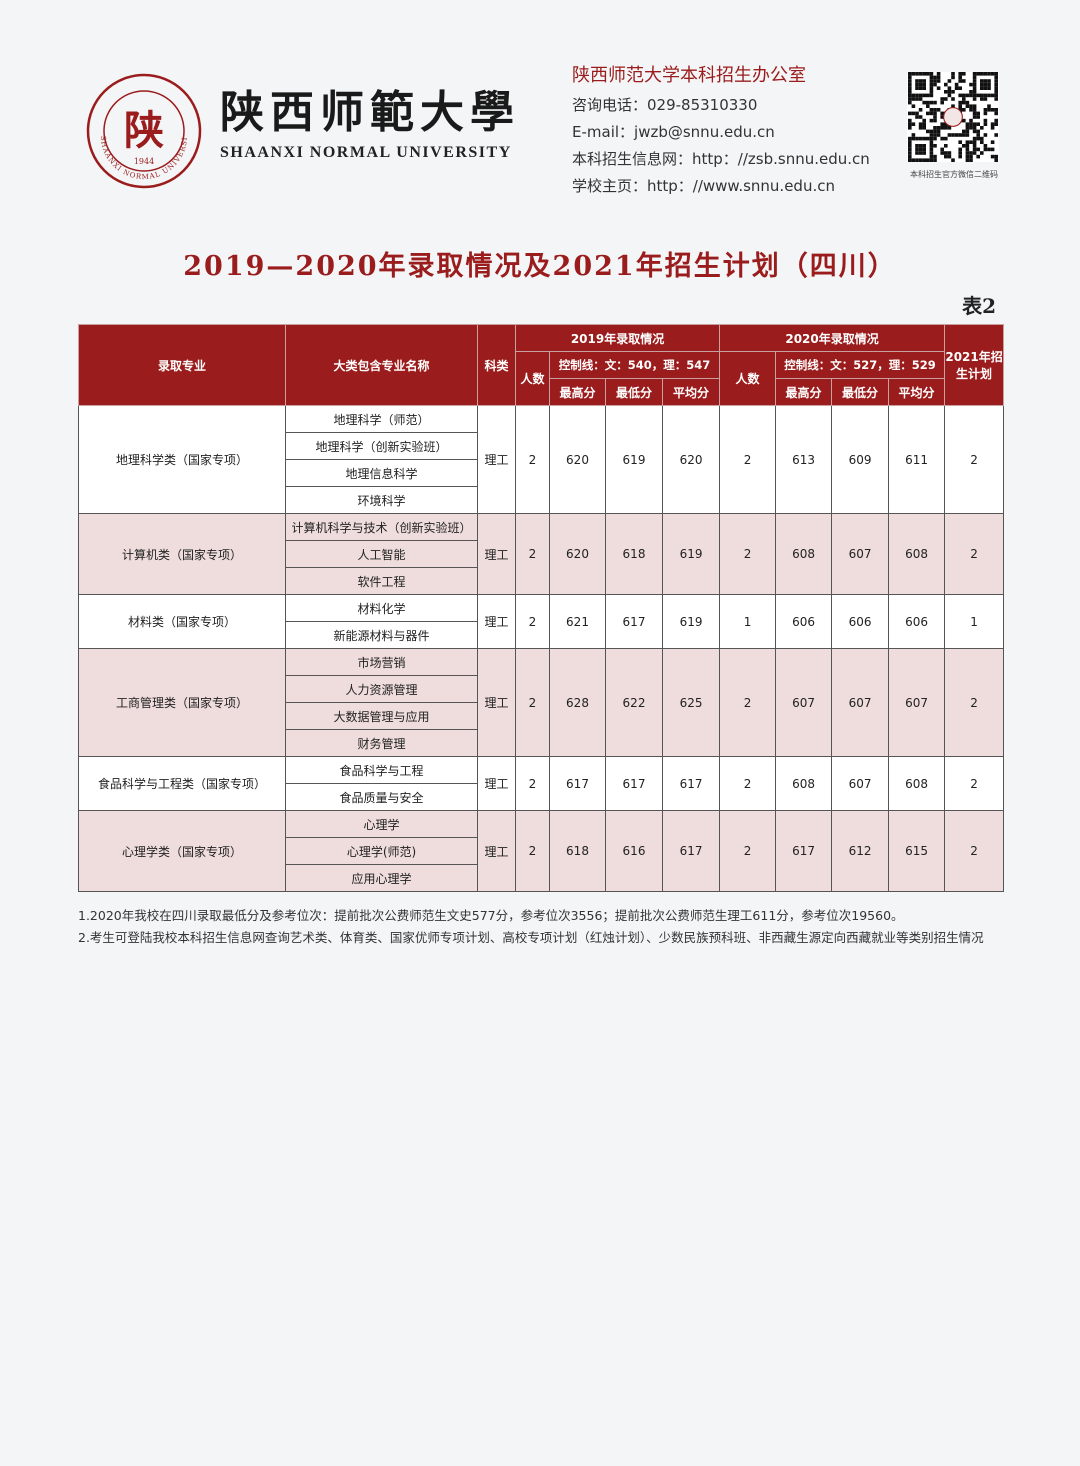 Image resolution: width=1080 pixels, height=1466 pixels. I want to click on table-row: 人力资源管理, so click(541, 689).